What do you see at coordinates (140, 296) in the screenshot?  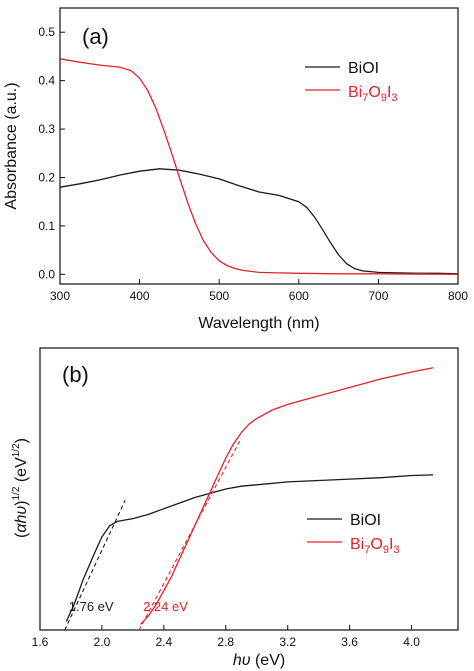 I see `panel-a-x-tick-label: 400` at bounding box center [140, 296].